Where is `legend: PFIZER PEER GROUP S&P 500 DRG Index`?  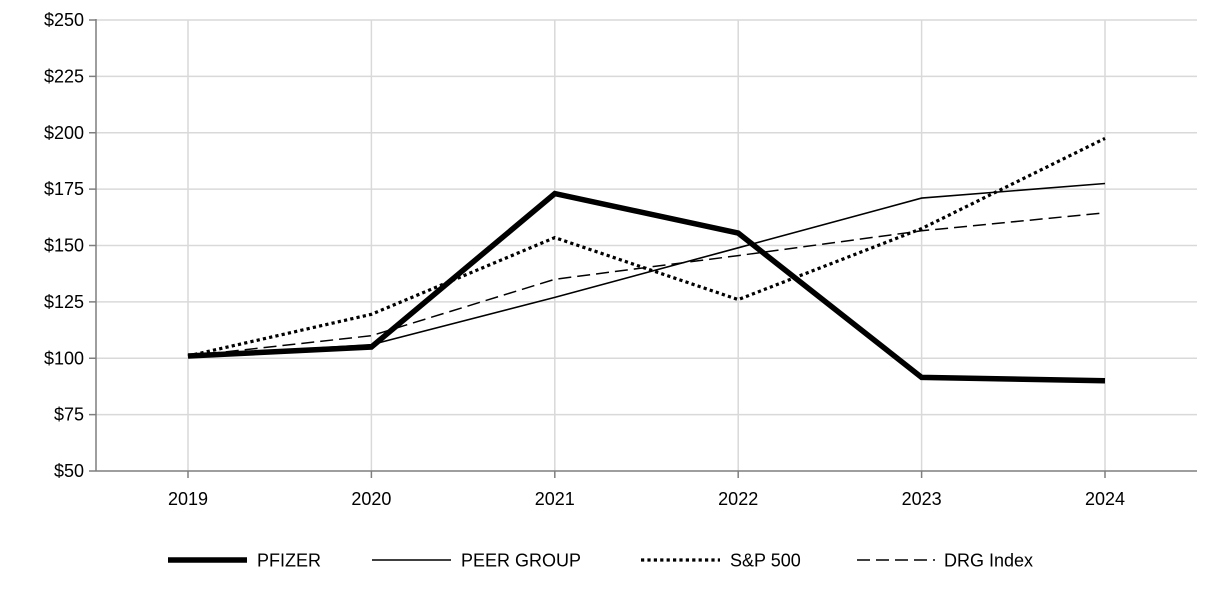
legend: PFIZER PEER GROUP S&P 500 DRG Index is located at coordinates (600, 561).